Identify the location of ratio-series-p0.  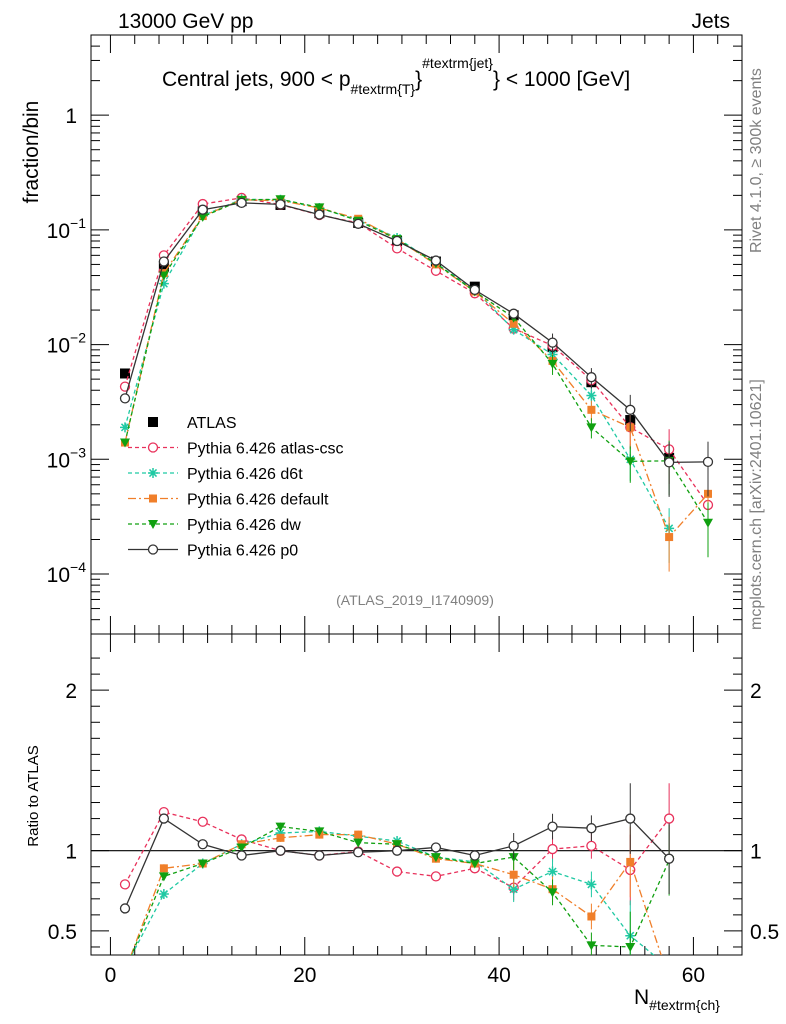
(397, 848).